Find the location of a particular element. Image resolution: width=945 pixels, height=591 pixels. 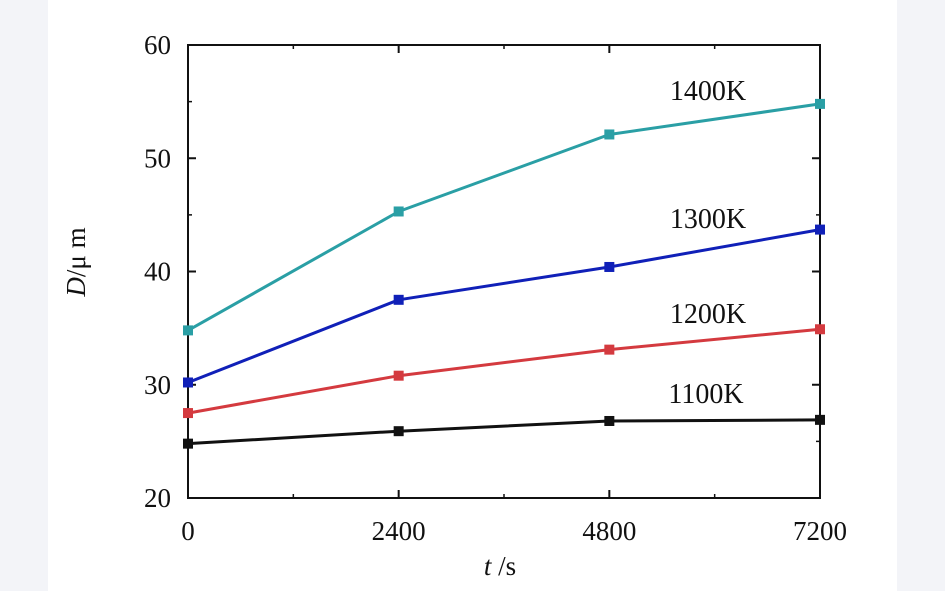

series-label-1200K: 1200K is located at coordinates (708, 314).